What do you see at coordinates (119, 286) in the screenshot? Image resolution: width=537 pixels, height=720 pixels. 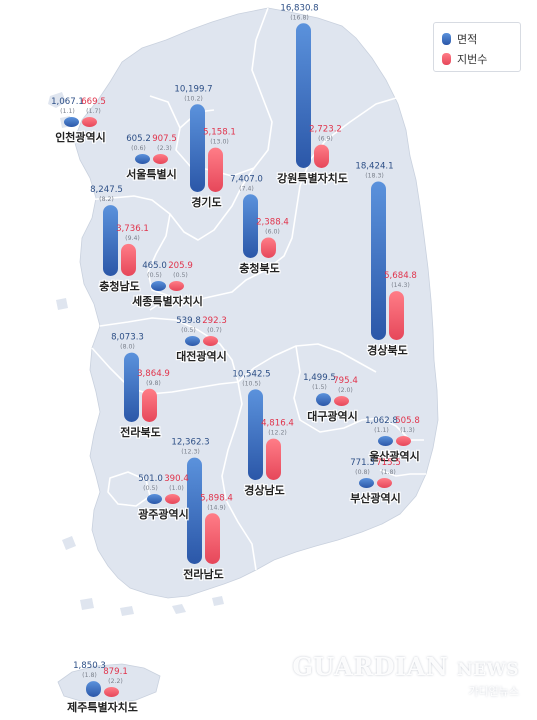 I see `region-label-6: 충청남도` at bounding box center [119, 286].